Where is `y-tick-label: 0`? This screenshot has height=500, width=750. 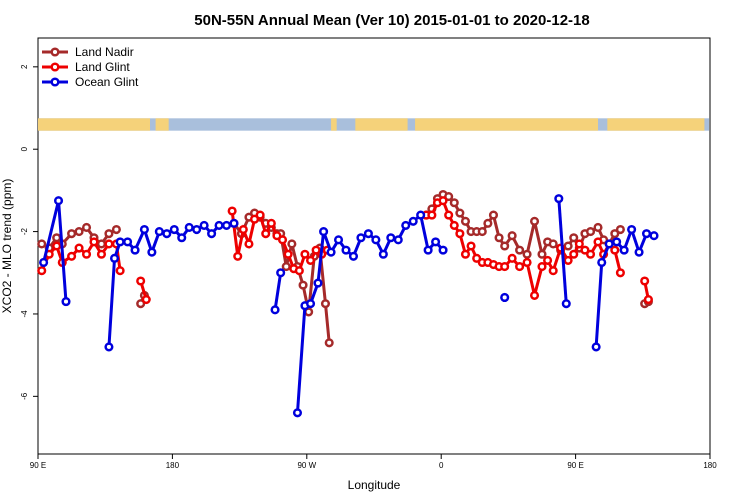
y-tick-label: 0 is located at coordinates (24, 148).